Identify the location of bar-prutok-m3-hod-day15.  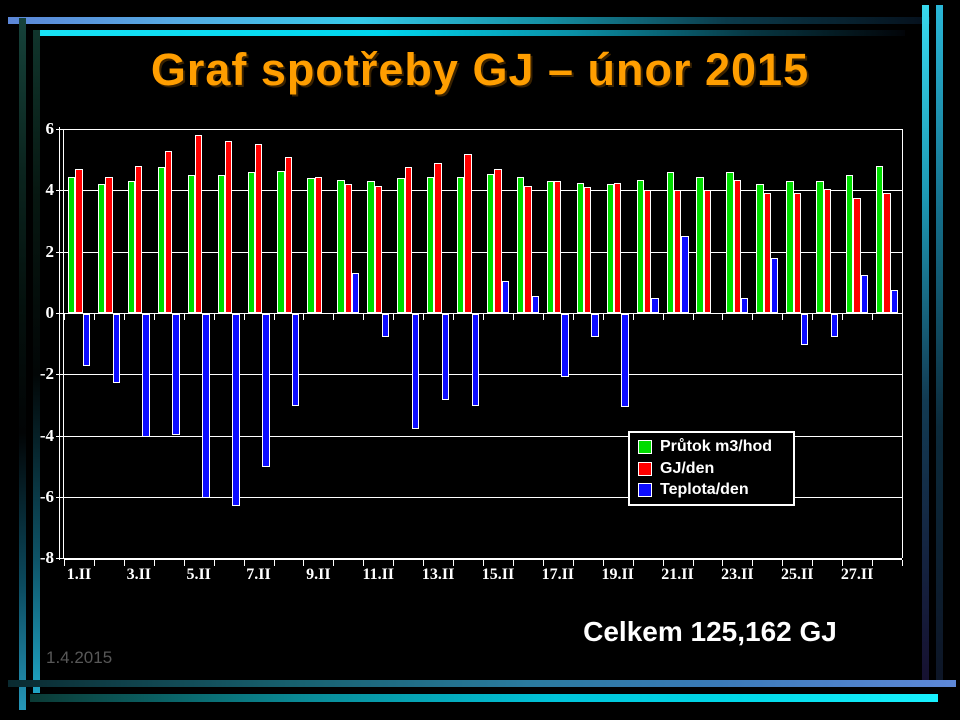
(490, 243).